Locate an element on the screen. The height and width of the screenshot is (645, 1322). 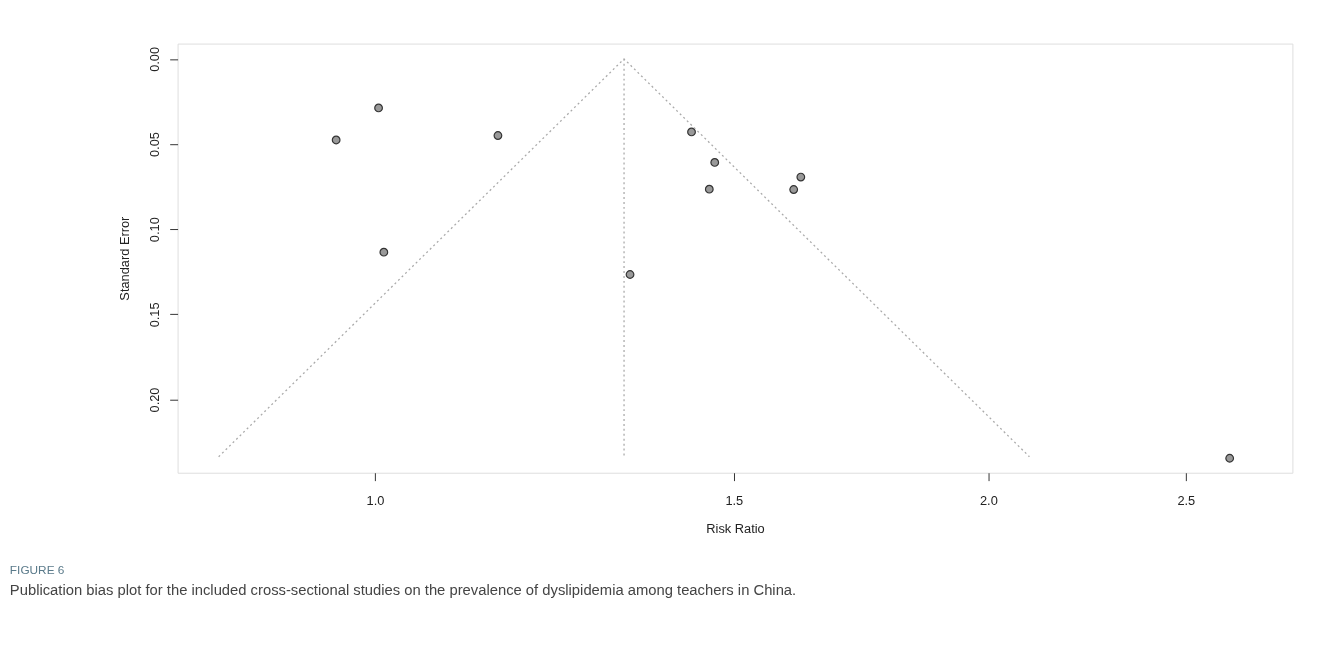
x-tick-label: 1.5 is located at coordinates (734, 500).